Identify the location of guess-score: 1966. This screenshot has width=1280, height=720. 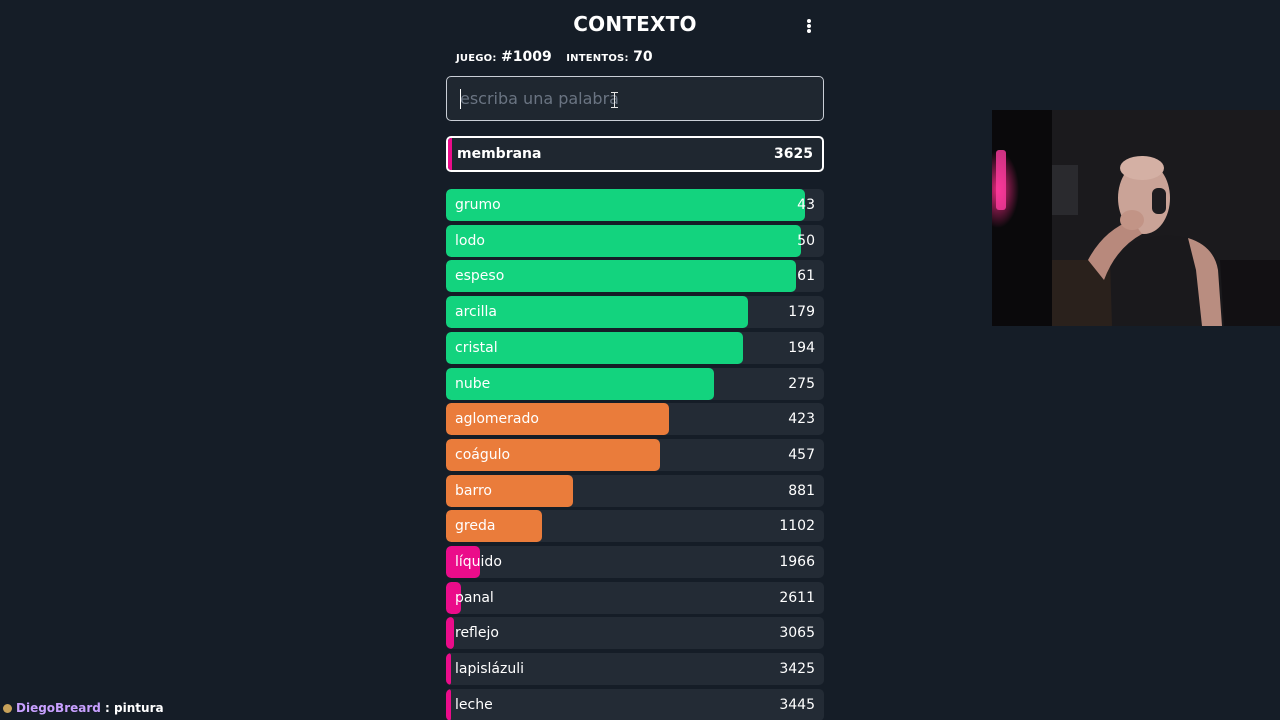
(797, 562).